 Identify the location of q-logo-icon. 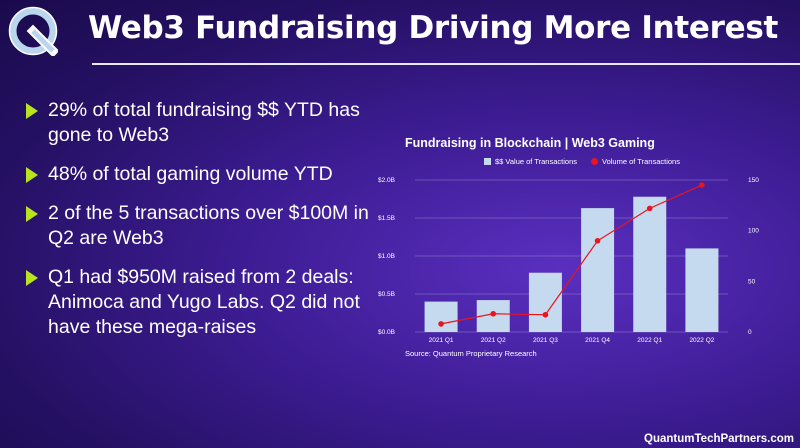
(33, 31).